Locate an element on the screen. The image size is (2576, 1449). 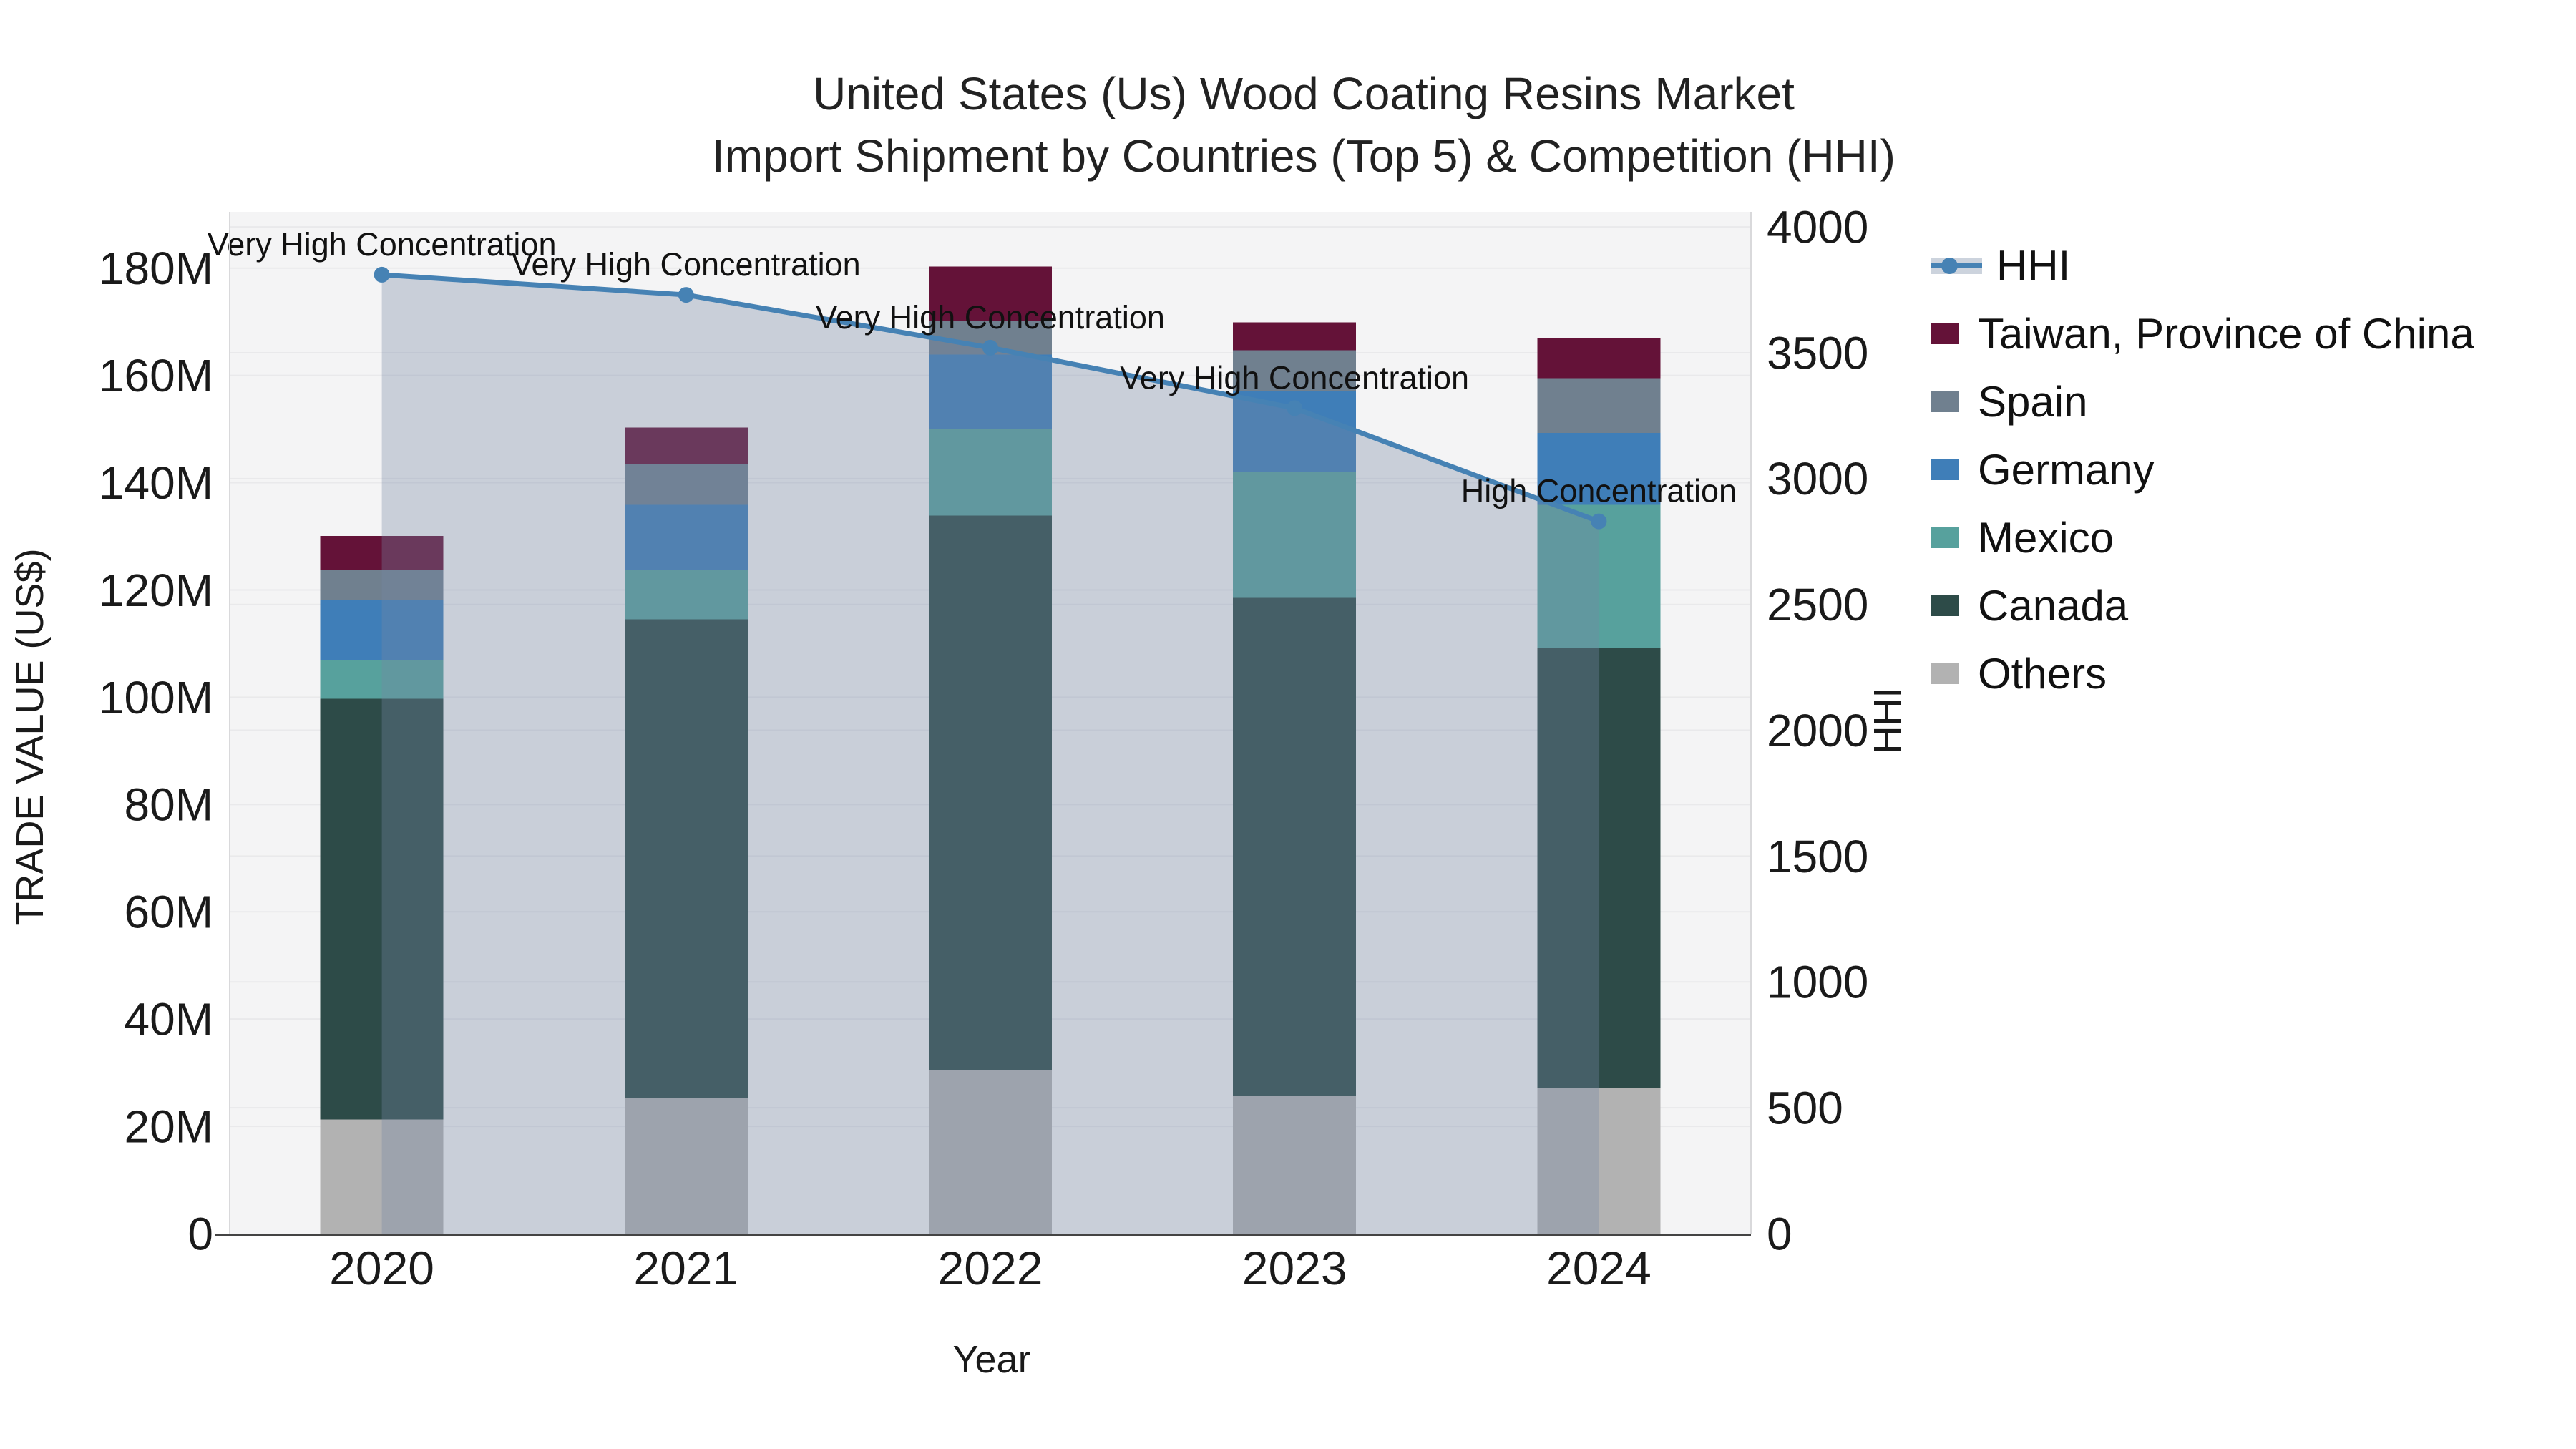
annotation-2023: Very High Concentration is located at coordinates (1294, 377).